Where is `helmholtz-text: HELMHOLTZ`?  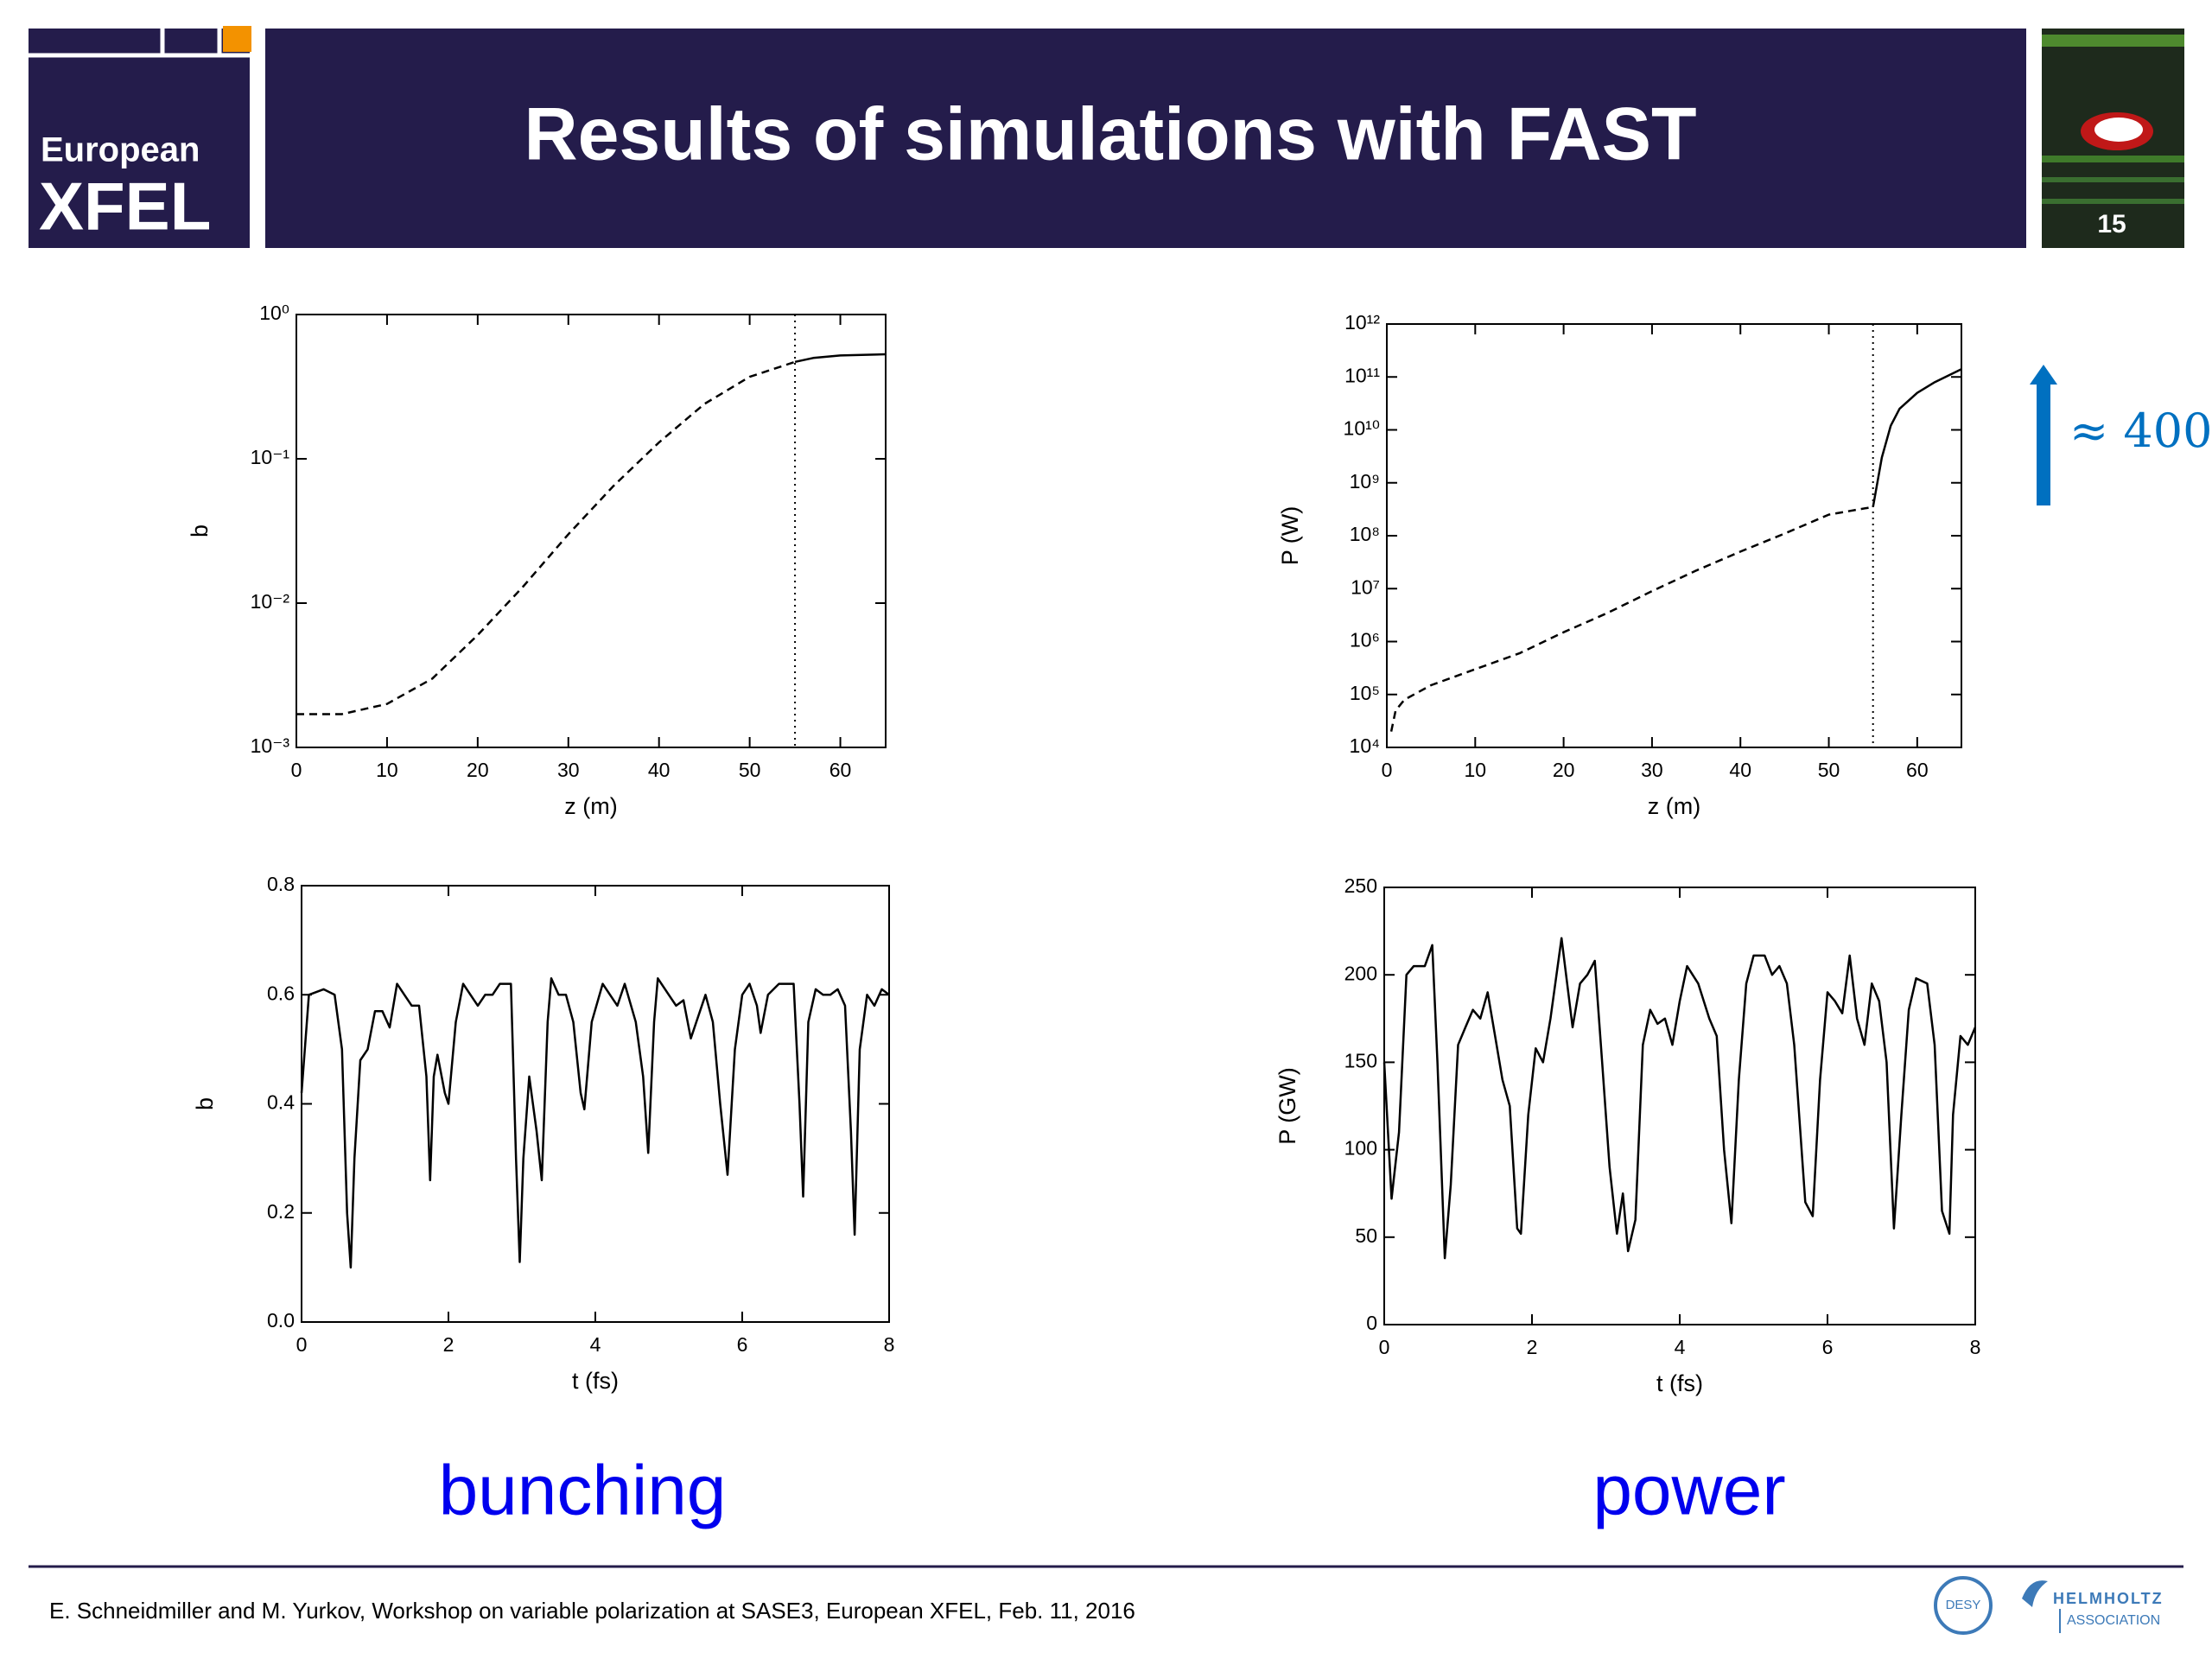 helmholtz-text: HELMHOLTZ is located at coordinates (2108, 1598).